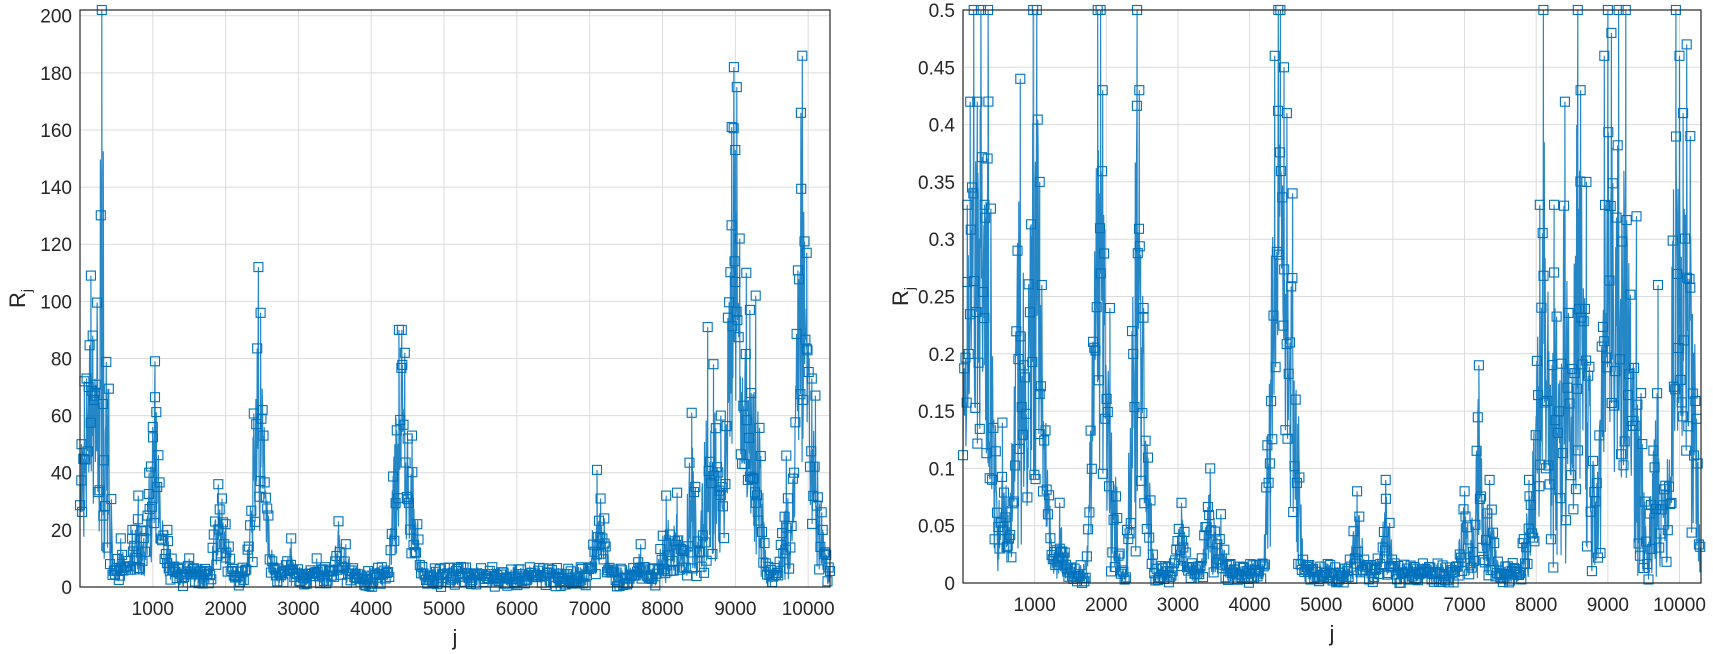  Describe the element at coordinates (900, 298) in the screenshot. I see `right-y-axis-label-main: R` at that location.